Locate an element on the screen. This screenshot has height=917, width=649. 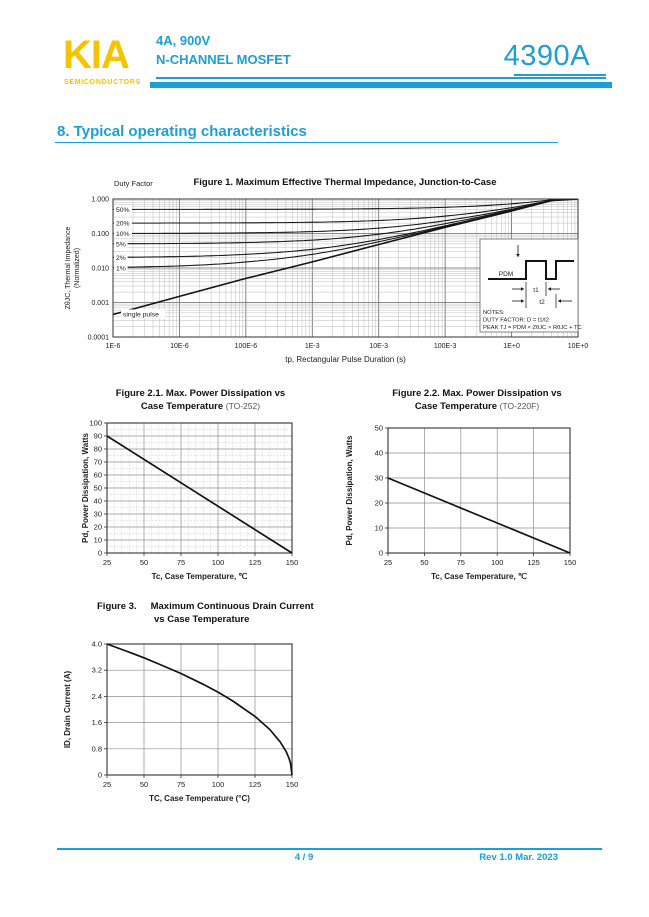
svg-text: 50% is located at coordinates (123, 210).